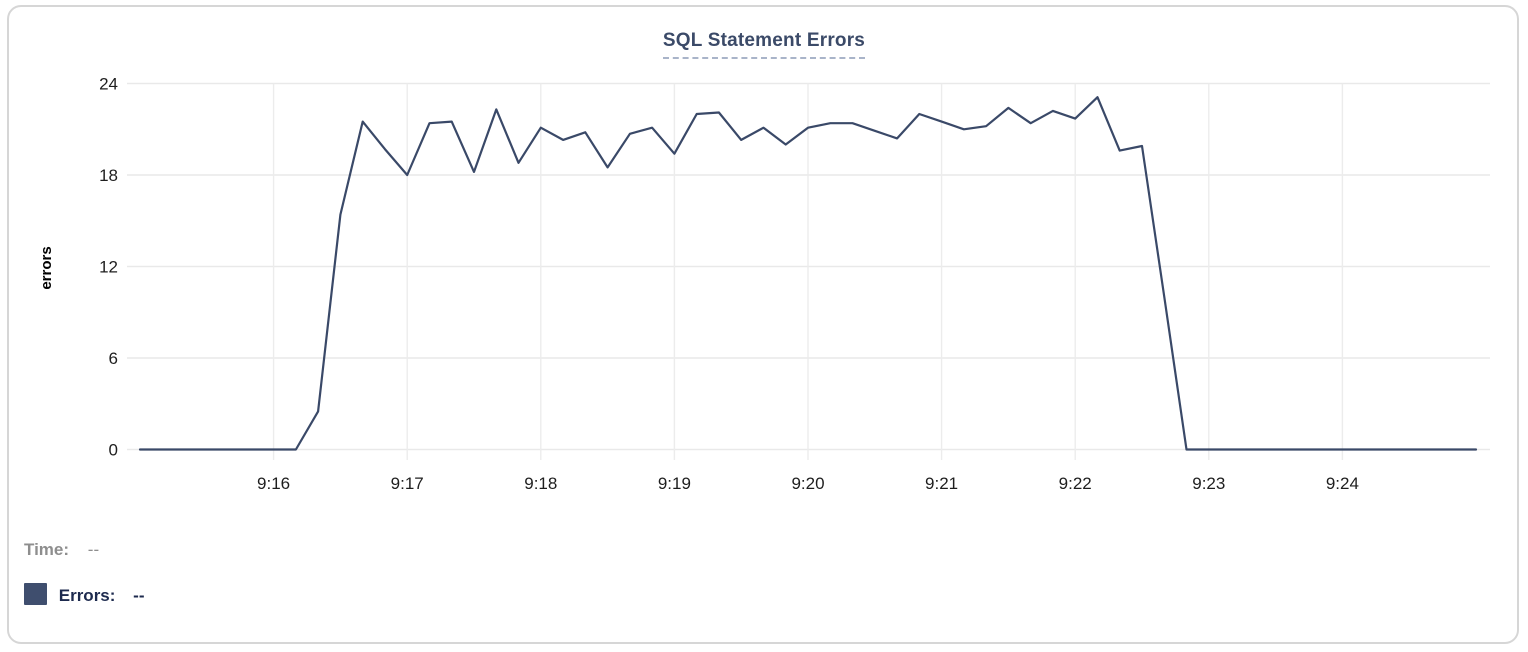  I want to click on hover-readout-time: Time: --, so click(61, 550).